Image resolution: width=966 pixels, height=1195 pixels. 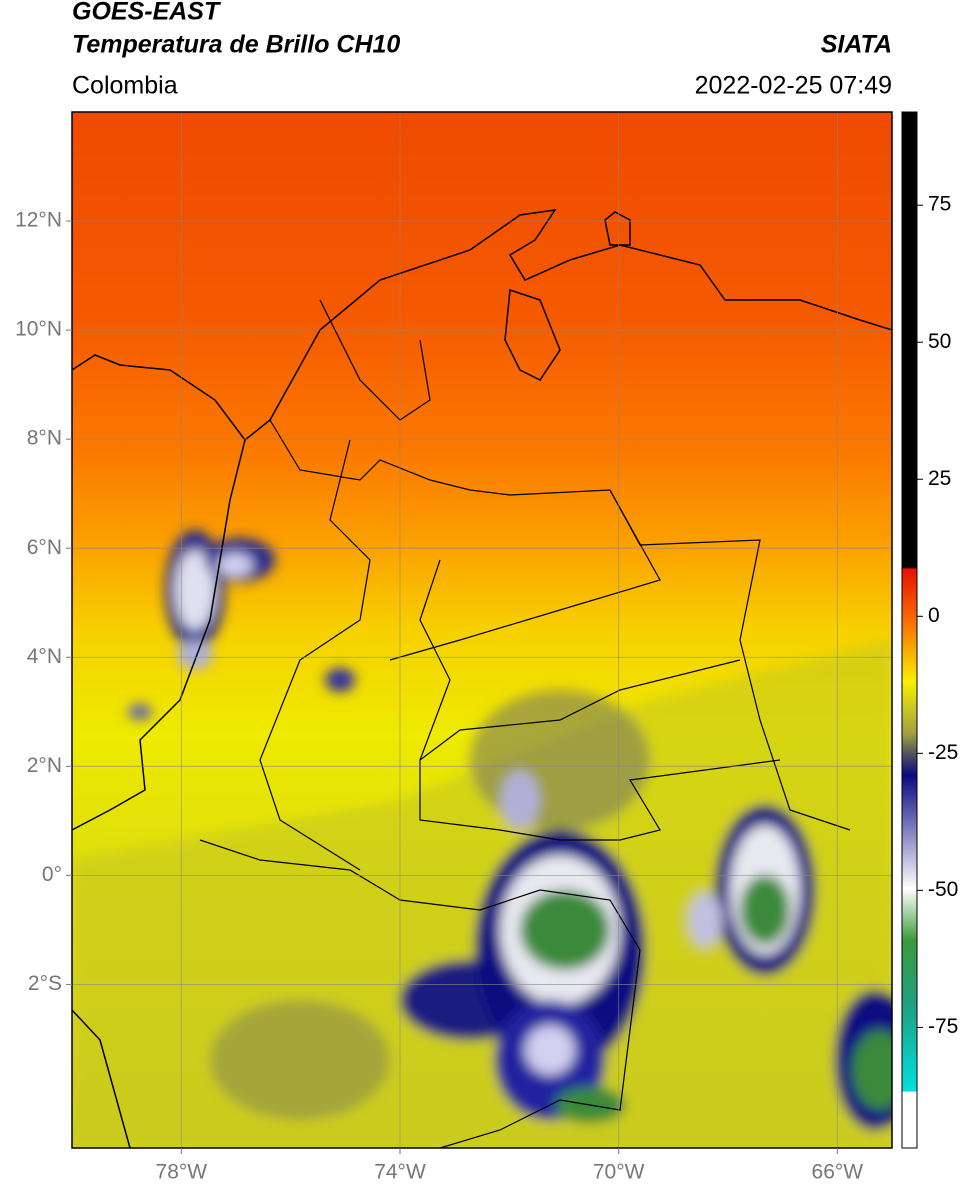 I want to click on colorbar-tick-label: -25, so click(x=943, y=752).